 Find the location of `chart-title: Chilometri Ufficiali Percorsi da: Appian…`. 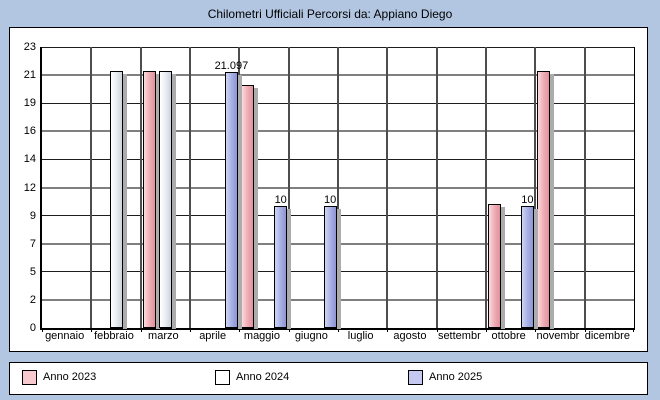

chart-title: Chilometri Ufficiali Percorsi da: Appian… is located at coordinates (330, 14).